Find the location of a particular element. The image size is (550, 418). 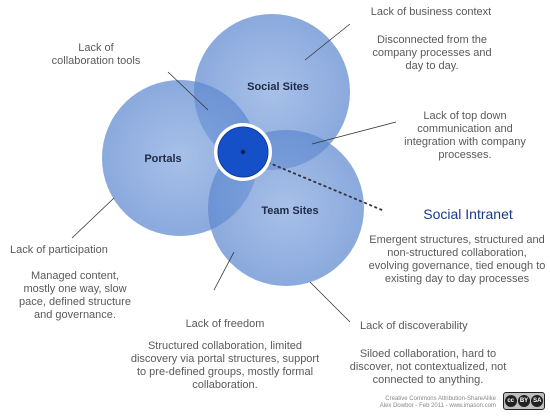

pointer-line-freedom is located at coordinates (224, 271).